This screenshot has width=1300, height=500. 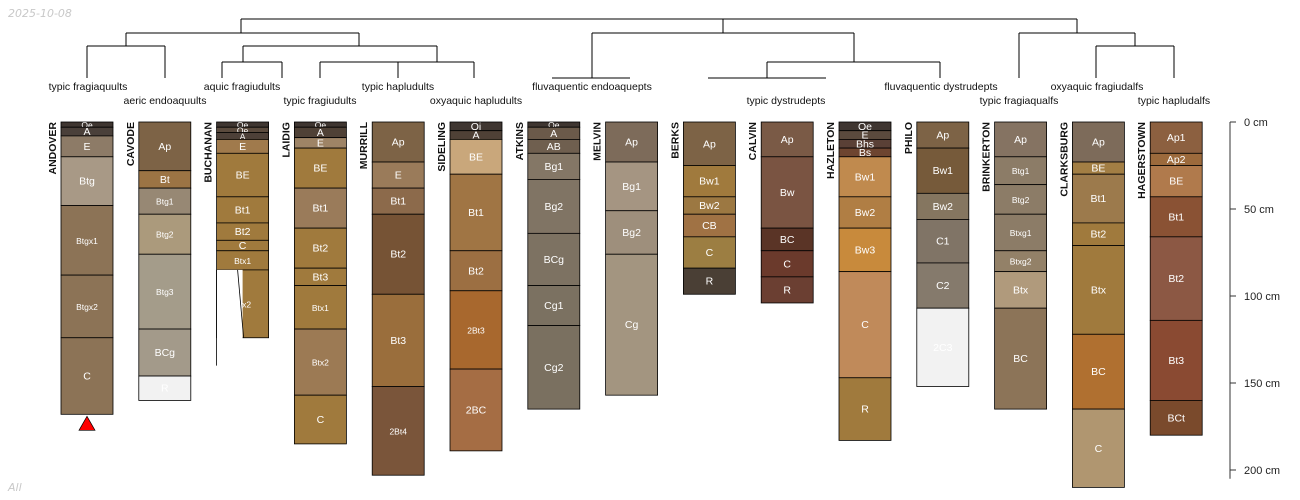 I want to click on axis-tick-label: 100 cm, so click(x=1262, y=297).